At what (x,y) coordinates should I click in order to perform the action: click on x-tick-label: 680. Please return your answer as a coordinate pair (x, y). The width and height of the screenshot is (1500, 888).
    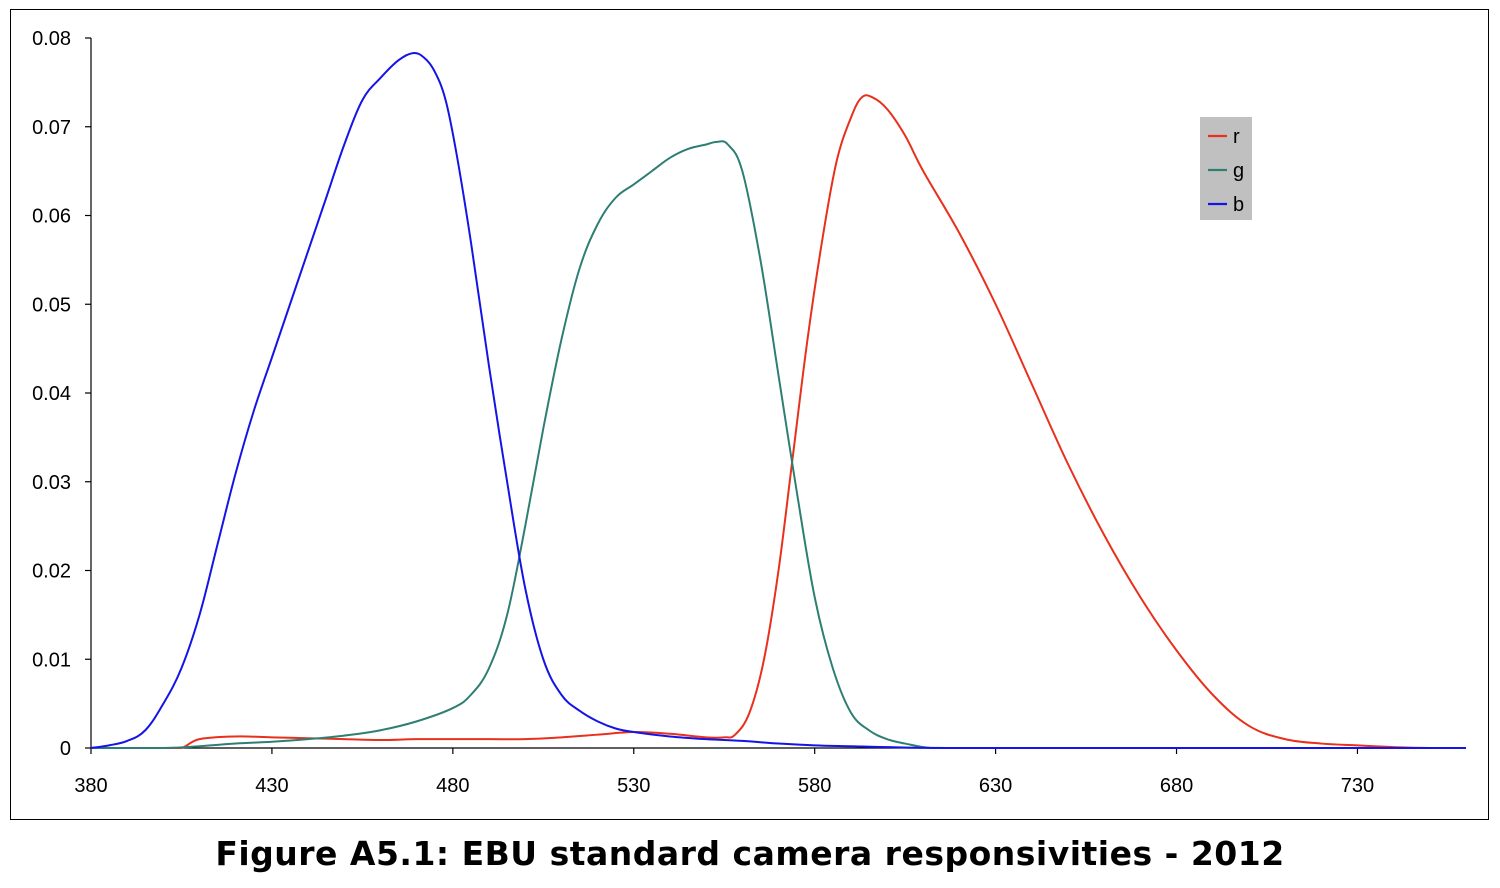
    Looking at the image, I should click on (1176, 786).